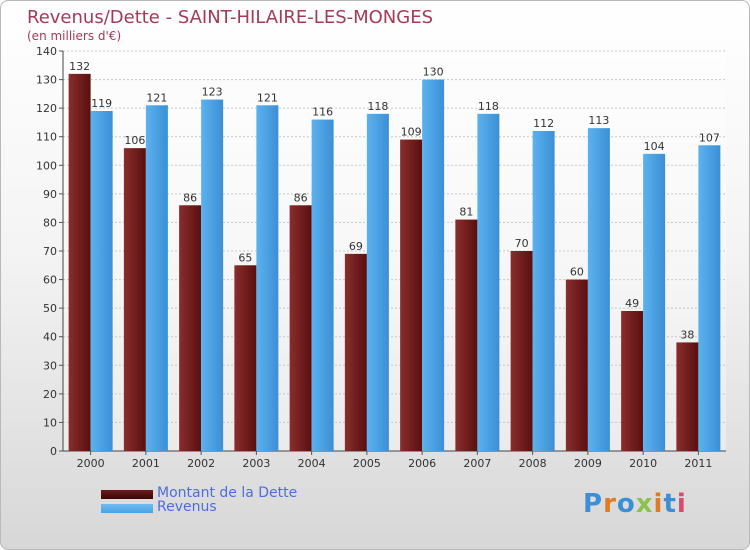 The width and height of the screenshot is (750, 550). What do you see at coordinates (670, 504) in the screenshot?
I see `logo-letter: t` at bounding box center [670, 504].